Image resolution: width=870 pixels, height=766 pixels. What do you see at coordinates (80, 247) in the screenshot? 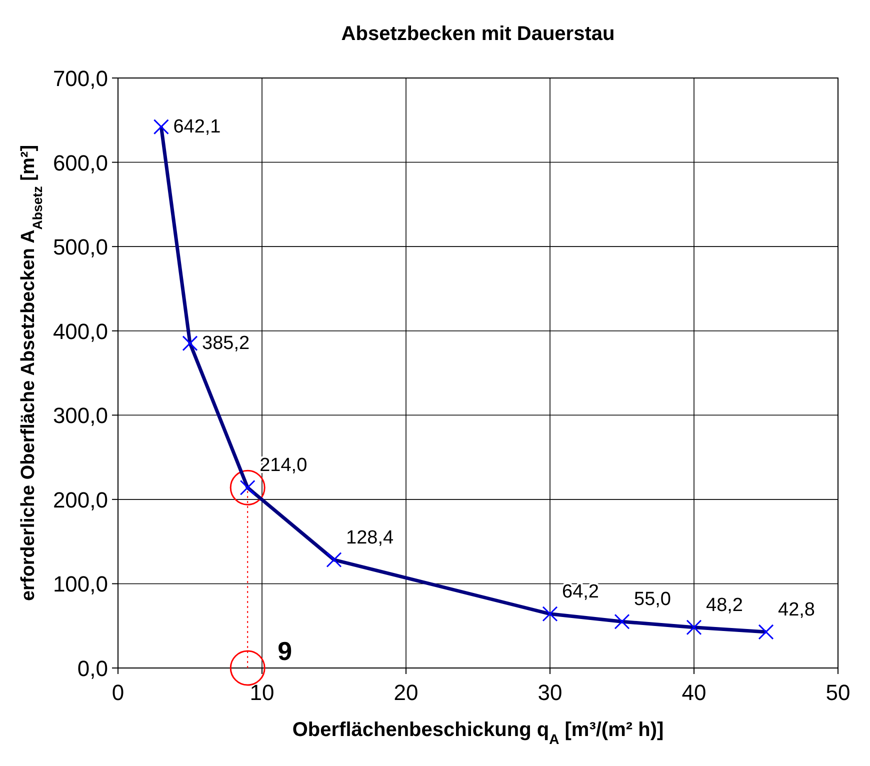
I see `y-tick-label: 500,0` at bounding box center [80, 247].